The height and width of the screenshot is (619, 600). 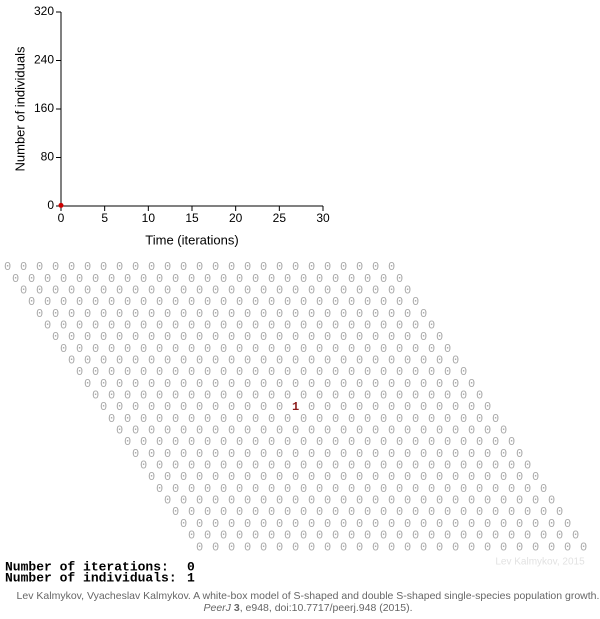 What do you see at coordinates (192, 218) in the screenshot?
I see `x-tick-label: 15` at bounding box center [192, 218].